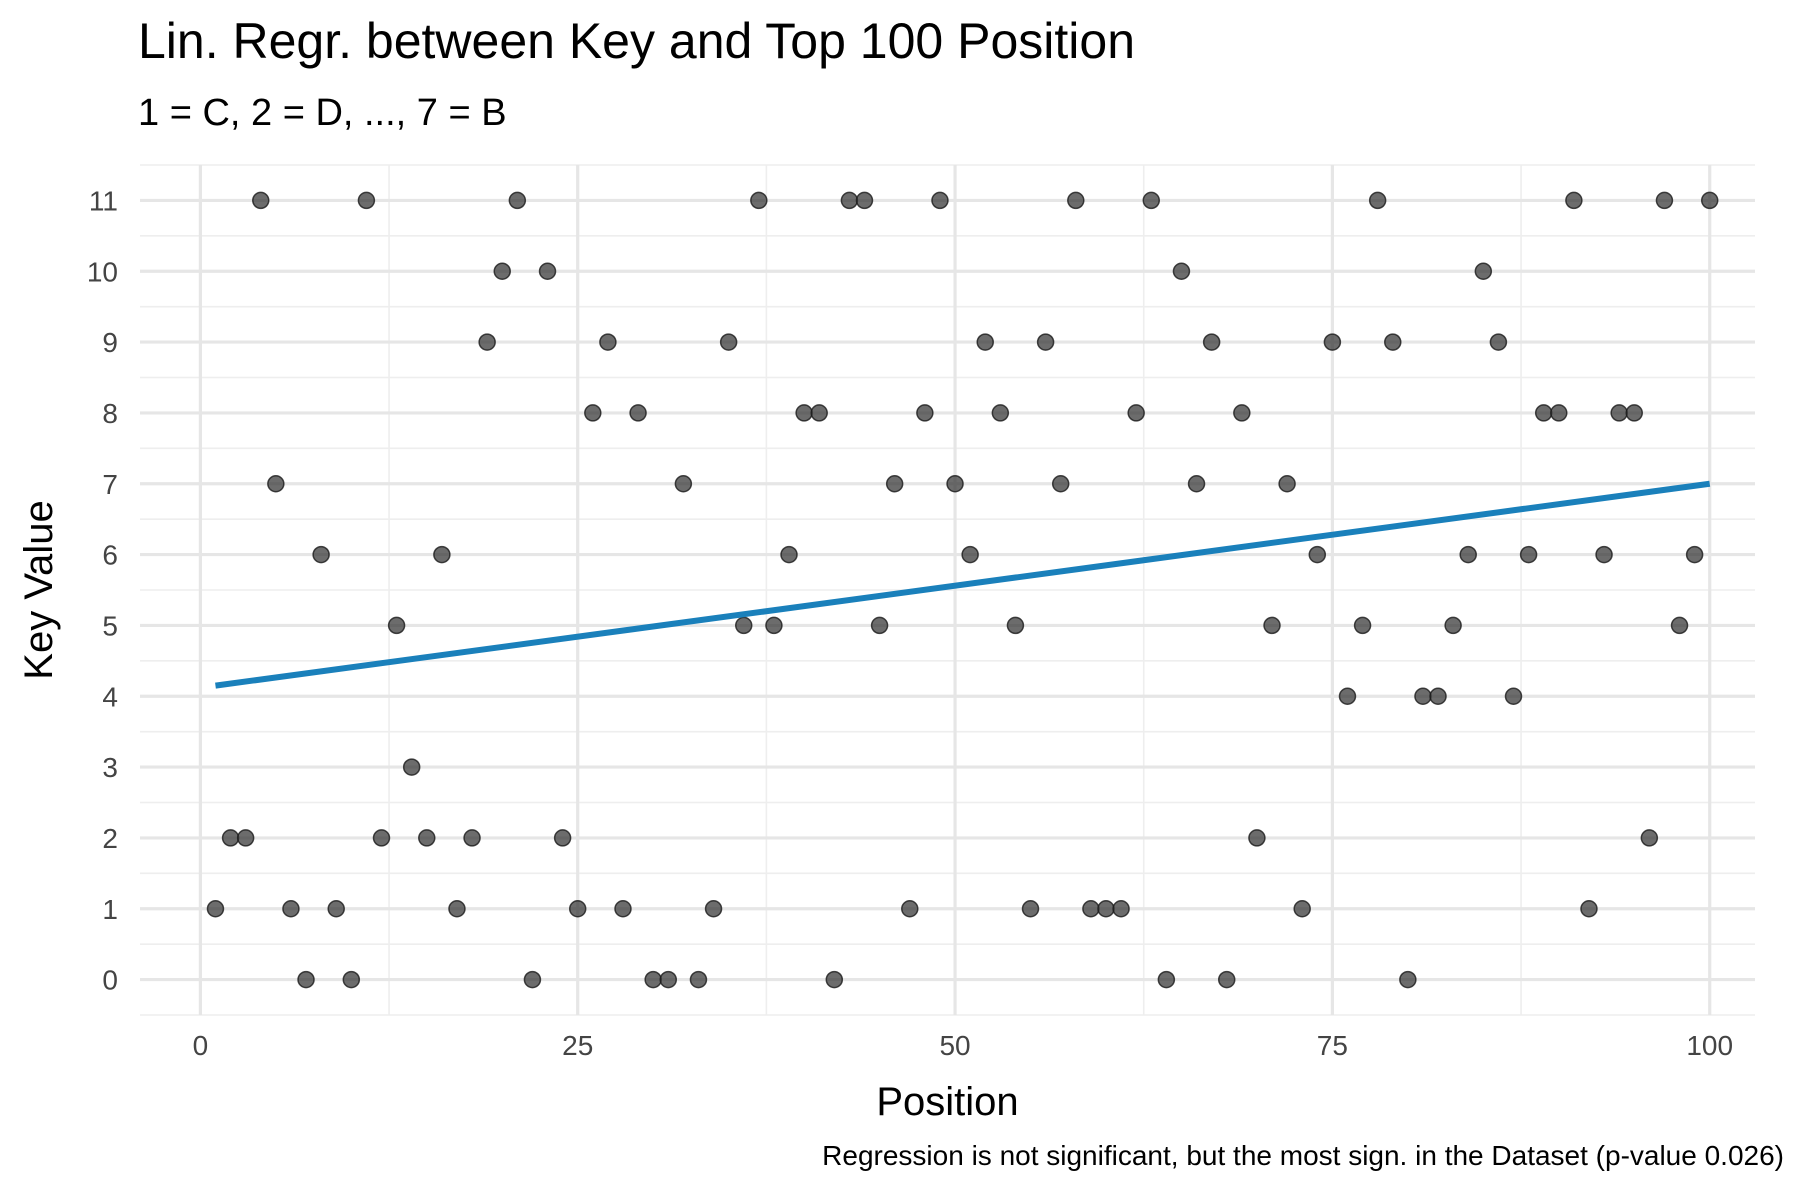 Image resolution: width=1800 pixels, height=1200 pixels. What do you see at coordinates (1709, 1045) in the screenshot?
I see `x-tick-label: 100` at bounding box center [1709, 1045].